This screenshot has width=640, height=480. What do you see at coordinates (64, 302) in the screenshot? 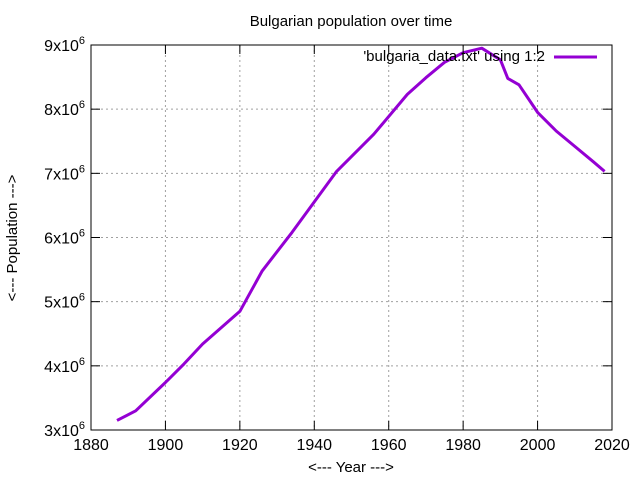
I see `y-tick-label: 5x10⁶` at bounding box center [64, 302].